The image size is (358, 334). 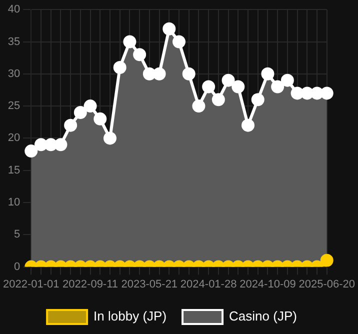 I want to click on y-tick-label: 40, so click(x=14, y=10).